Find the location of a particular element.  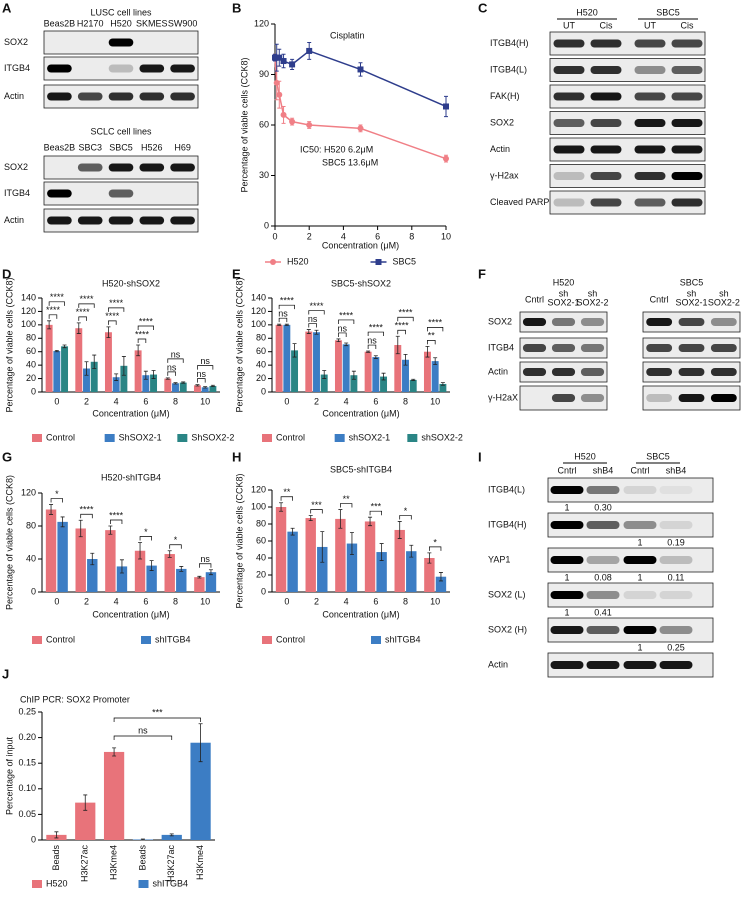

significance-label: ** is located at coordinates (287, 492).